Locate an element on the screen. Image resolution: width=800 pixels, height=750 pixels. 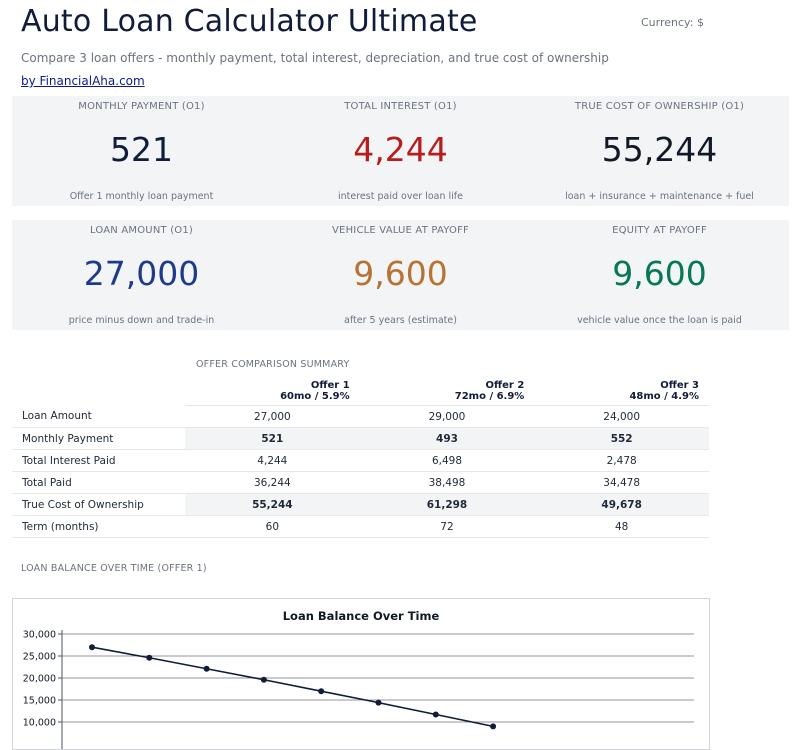
table-row: Loan Amount 27,000 29,000 24,000 is located at coordinates (360, 416).